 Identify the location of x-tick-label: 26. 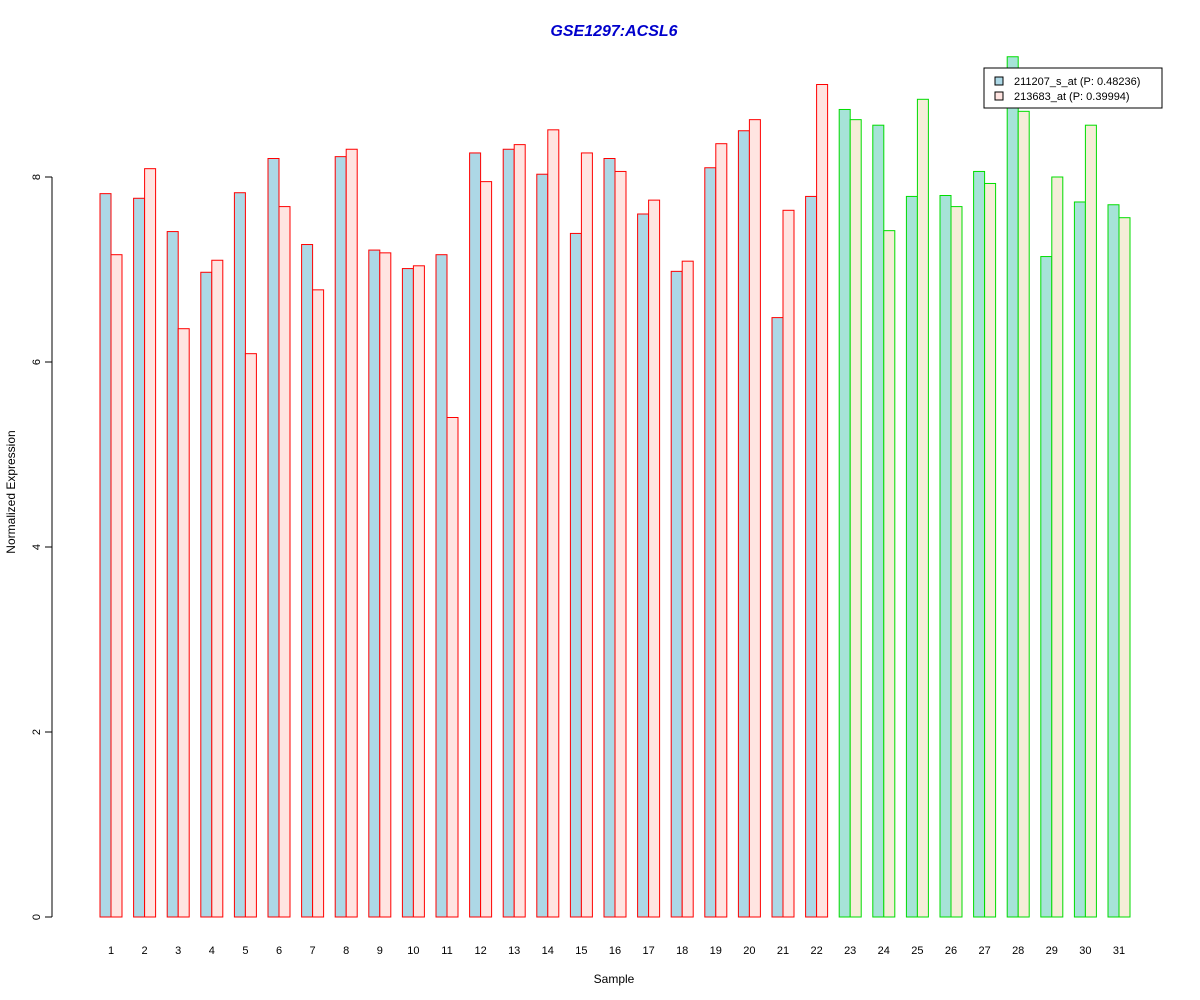
(951, 951).